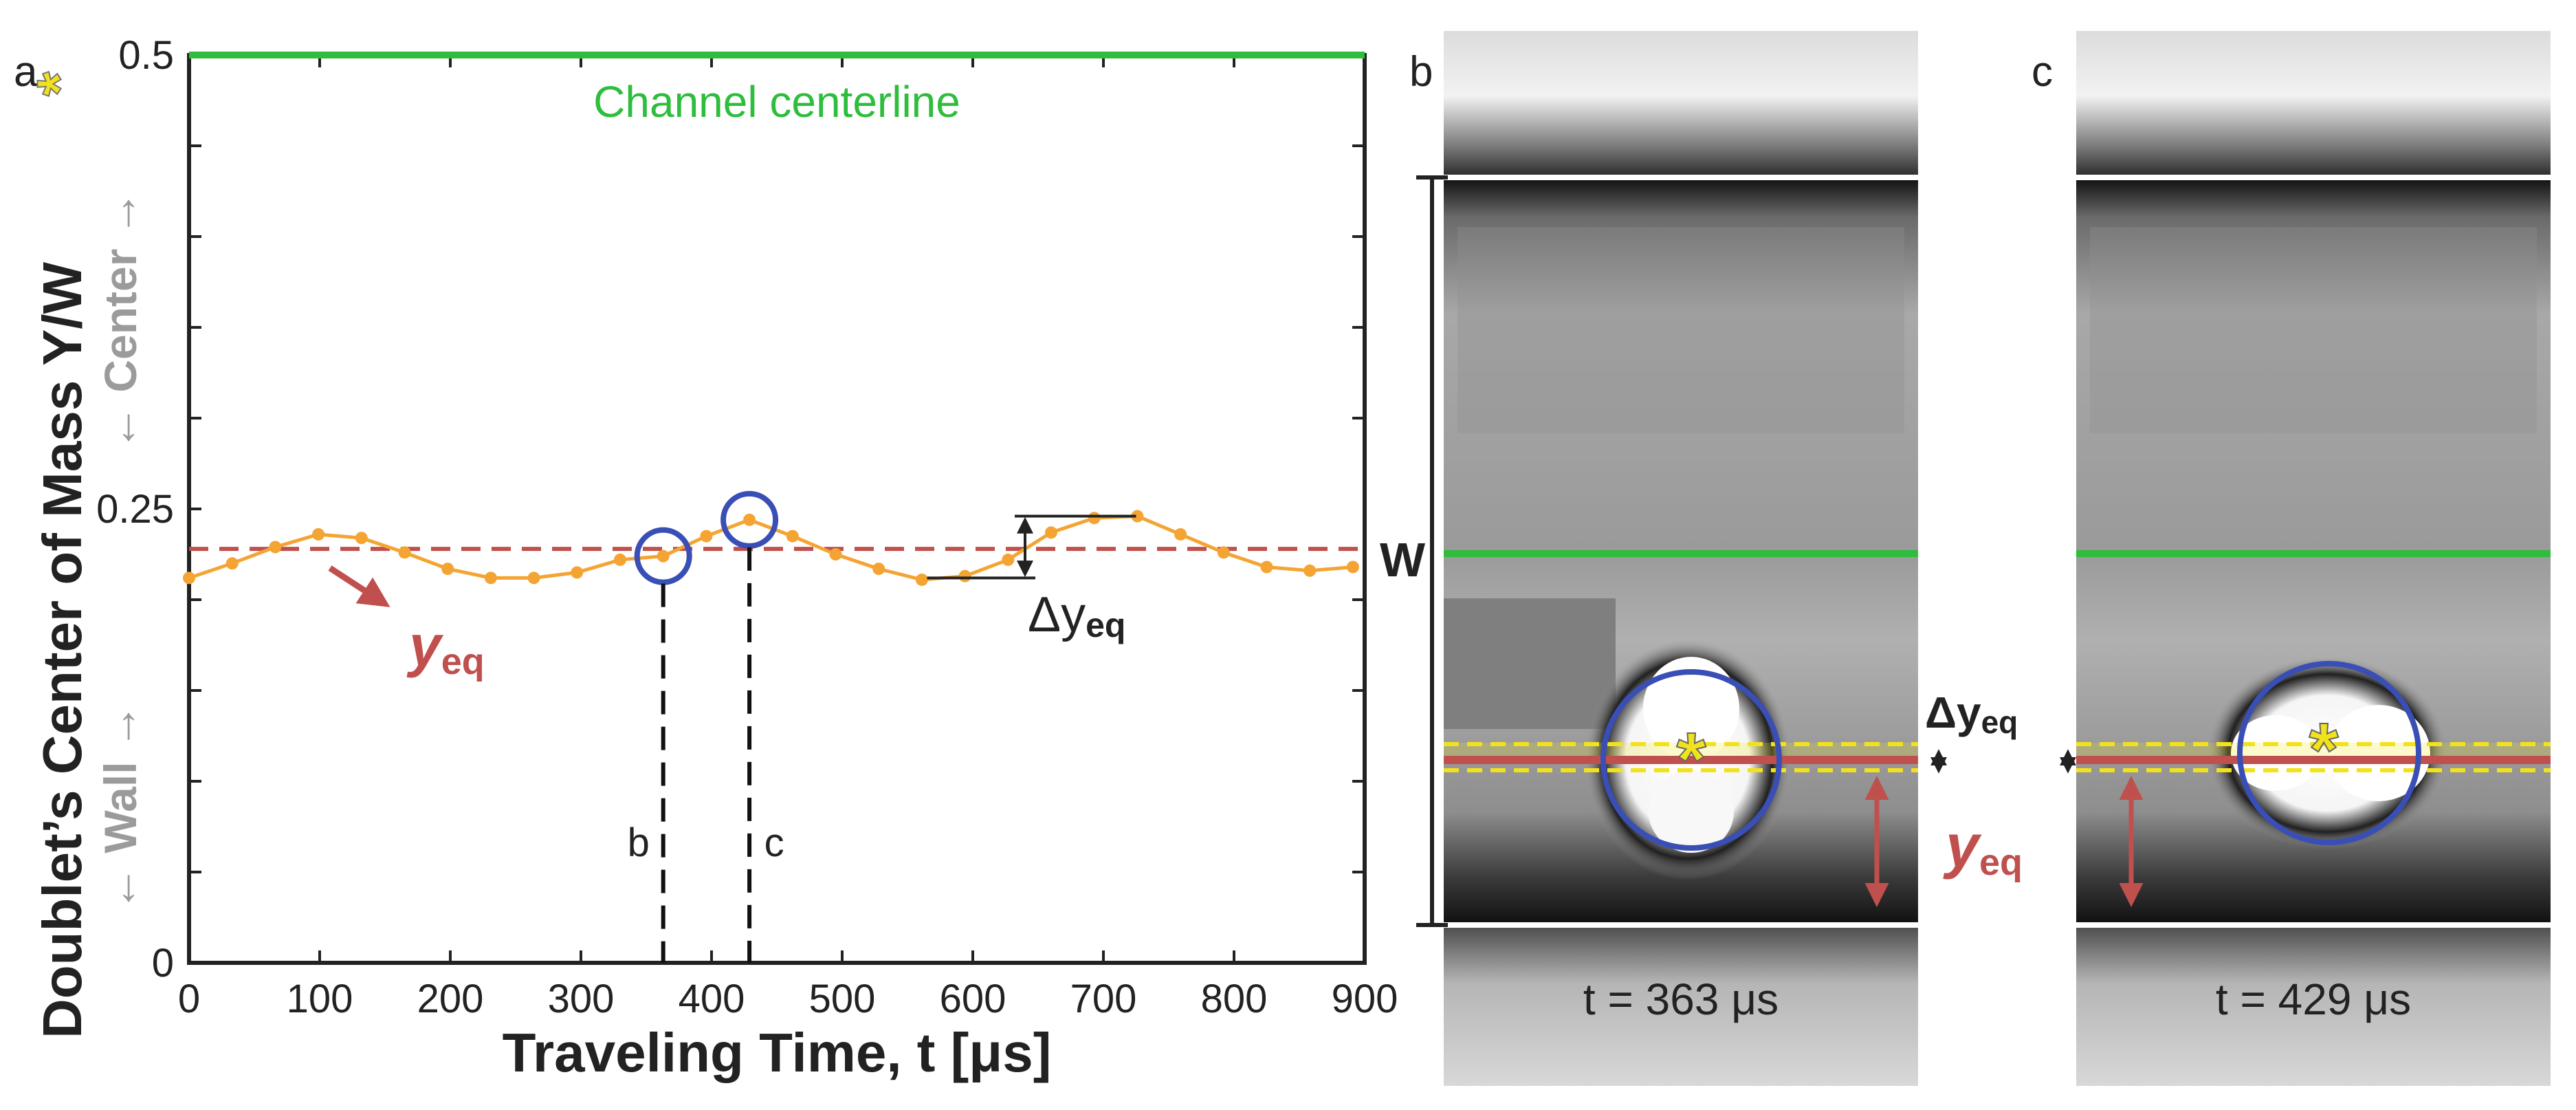 The image size is (2576, 1110). Describe the element at coordinates (777, 1052) in the screenshot. I see `x-axis-title: Traveling Time, t [μs]` at that location.